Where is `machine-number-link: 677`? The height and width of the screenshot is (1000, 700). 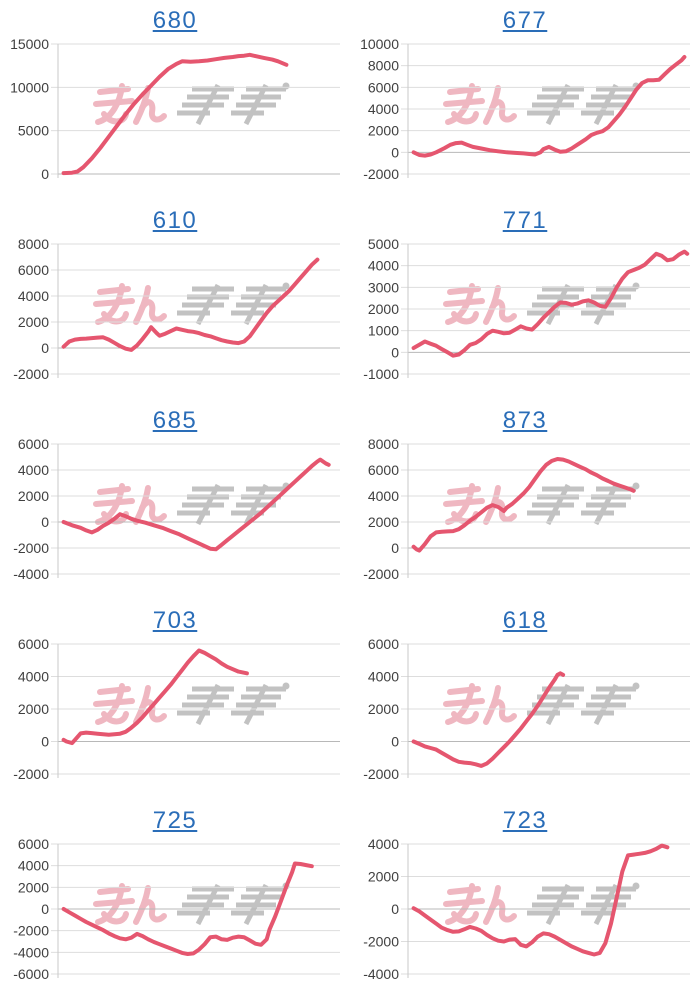 machine-number-link: 677 is located at coordinates (525, 20).